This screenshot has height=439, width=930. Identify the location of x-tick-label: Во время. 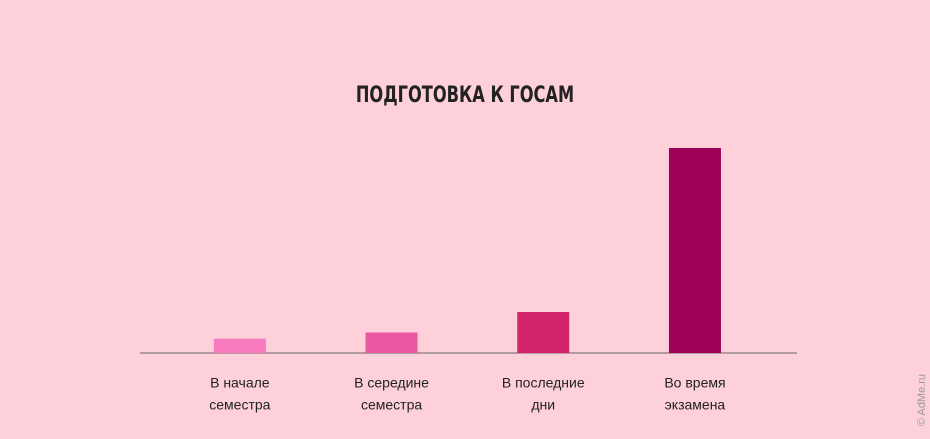
(694, 383).